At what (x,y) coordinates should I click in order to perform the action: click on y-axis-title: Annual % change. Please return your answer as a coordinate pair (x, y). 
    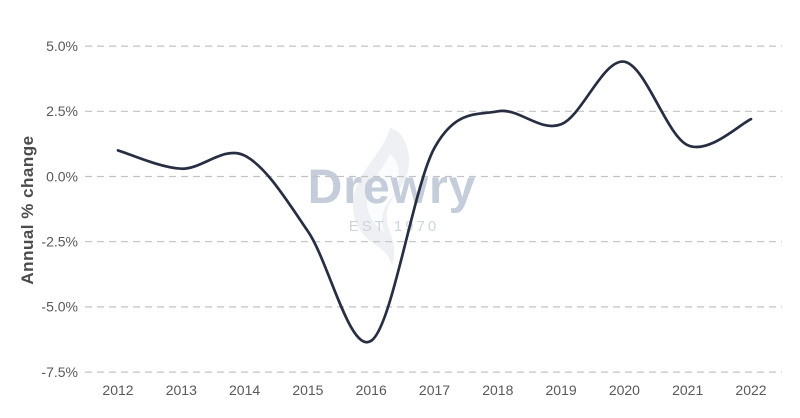
    Looking at the image, I should click on (27, 210).